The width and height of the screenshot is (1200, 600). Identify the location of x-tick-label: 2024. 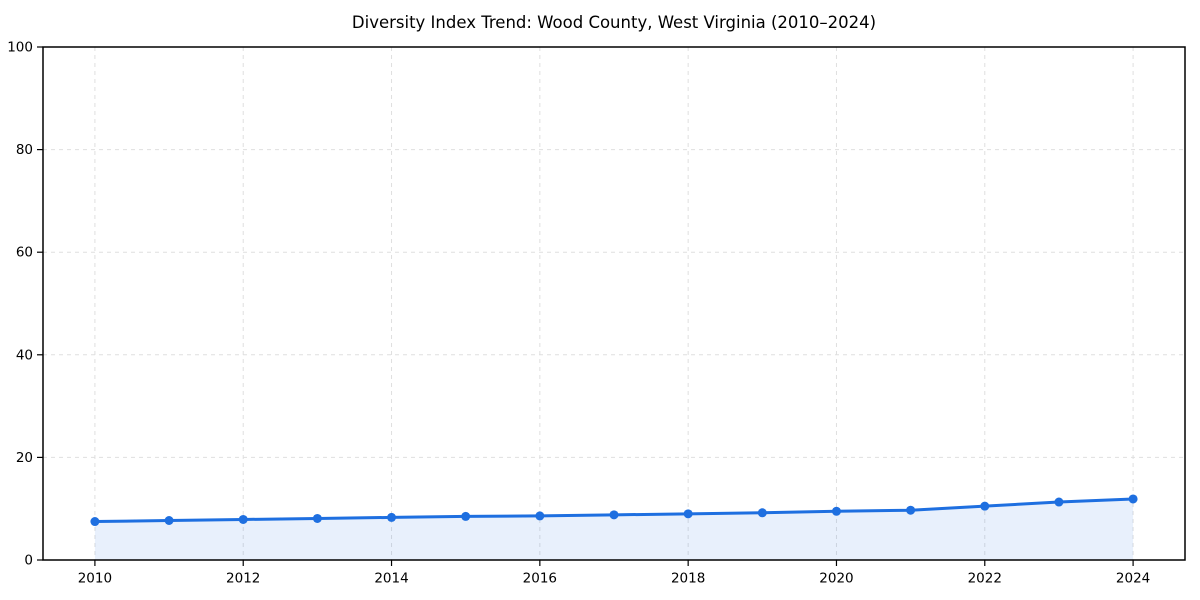
(1133, 579).